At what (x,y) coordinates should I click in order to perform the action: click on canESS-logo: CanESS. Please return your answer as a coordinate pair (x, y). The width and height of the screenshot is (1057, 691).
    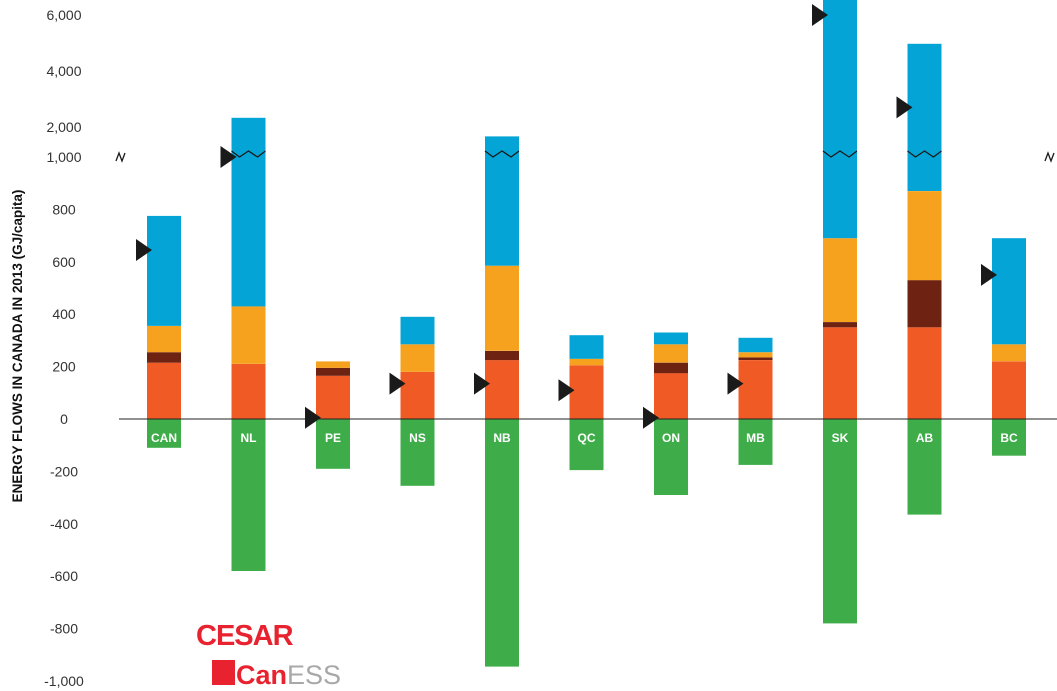
    Looking at the image, I should click on (276, 675).